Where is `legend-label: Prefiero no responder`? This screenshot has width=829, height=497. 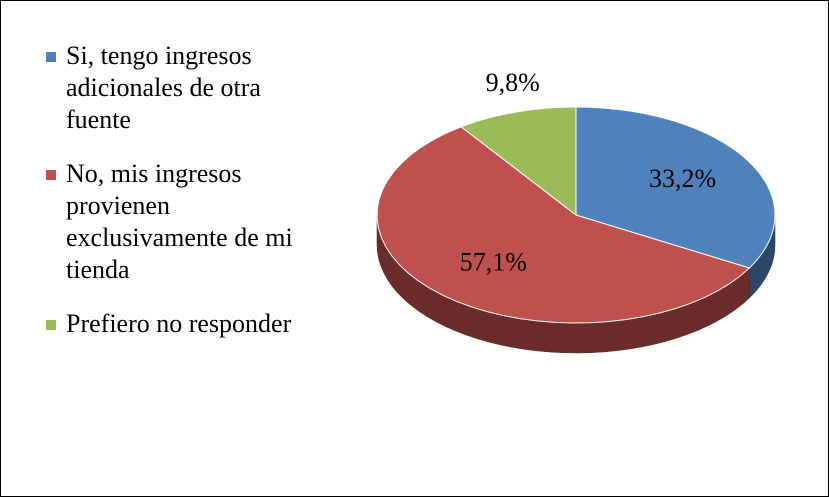 legend-label: Prefiero no responder is located at coordinates (179, 323).